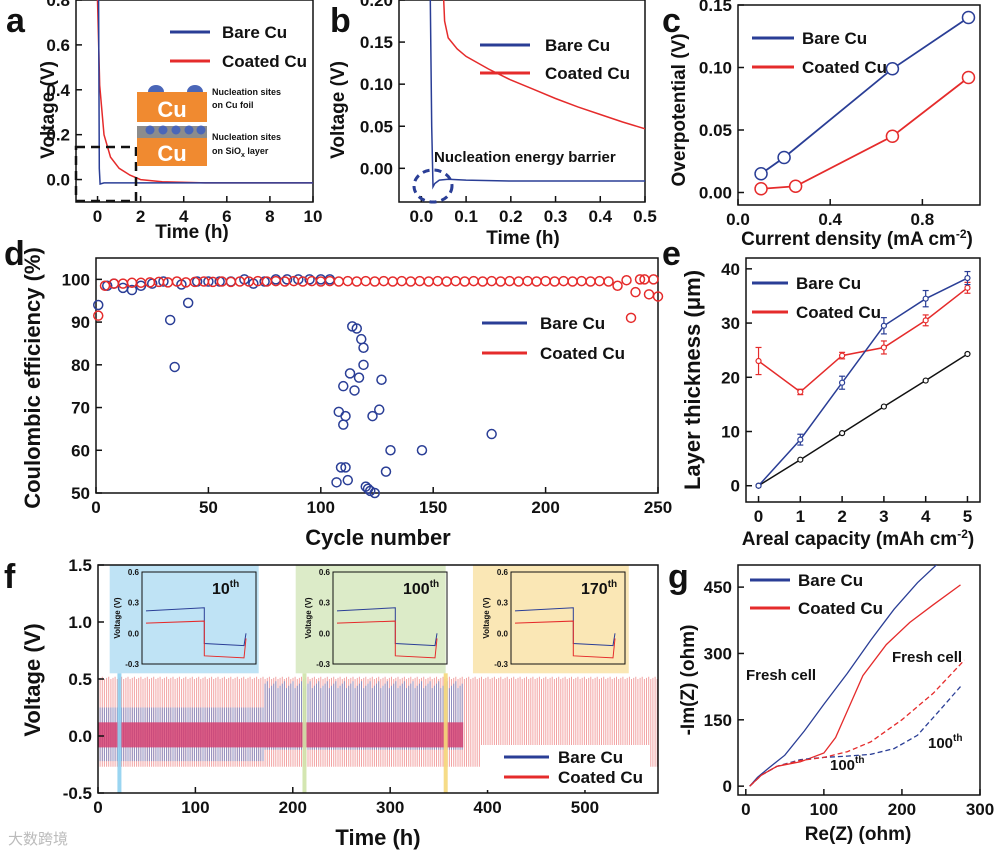 This screenshot has height=863, width=1000. I want to click on inset-caption-2: on Cu foil, so click(233, 105).